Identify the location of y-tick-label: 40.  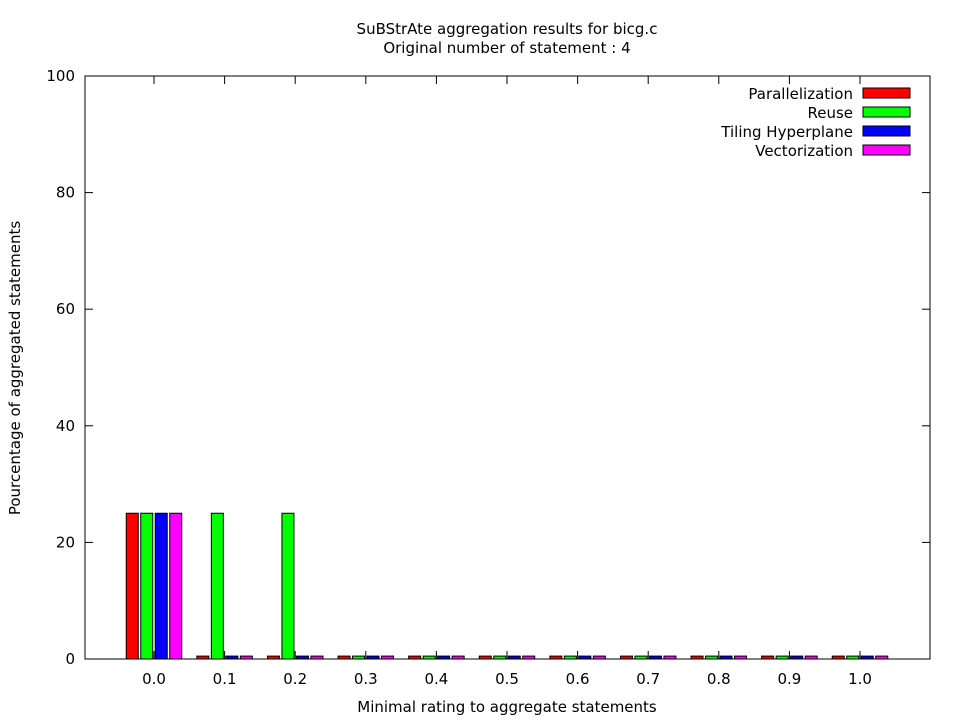
(65, 426).